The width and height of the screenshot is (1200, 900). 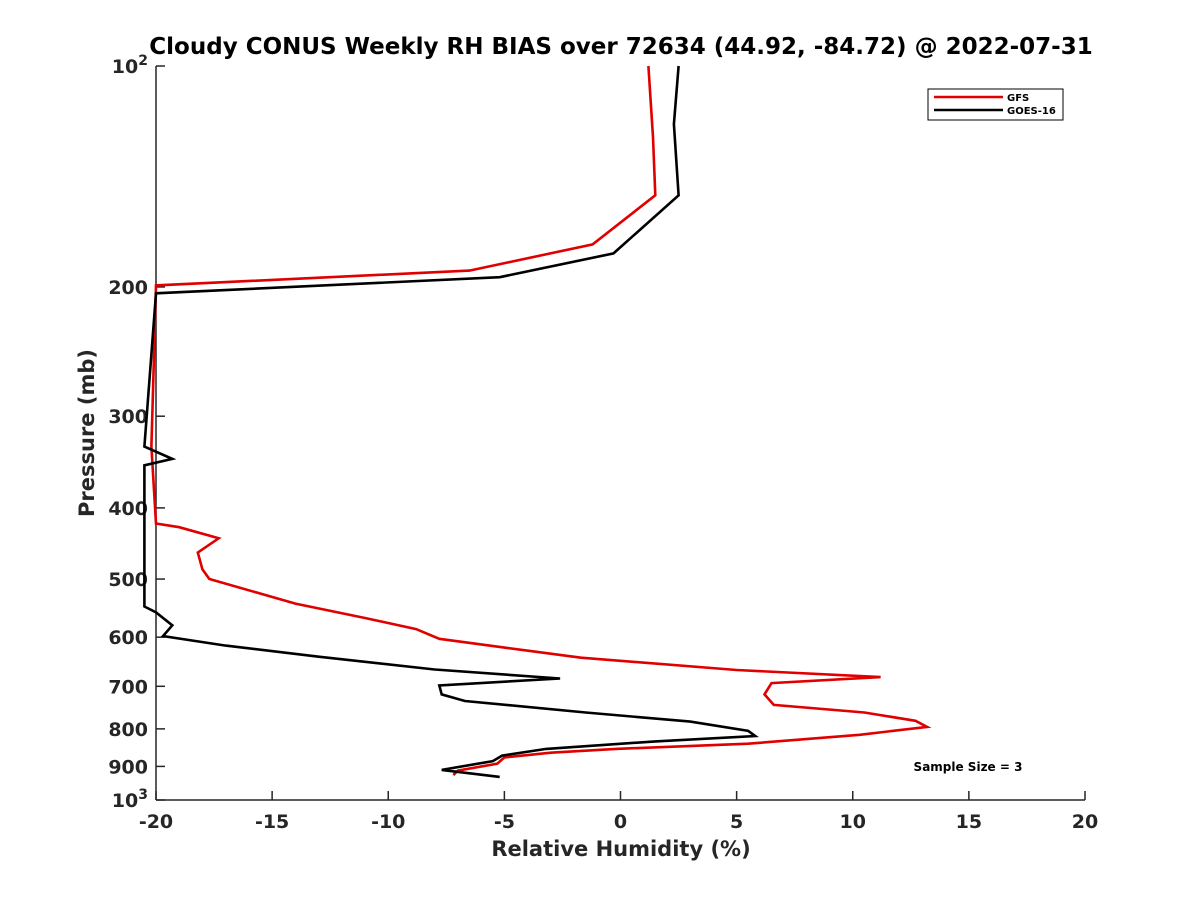 What do you see at coordinates (130, 799) in the screenshot?
I see `y-tick-label: 10³` at bounding box center [130, 799].